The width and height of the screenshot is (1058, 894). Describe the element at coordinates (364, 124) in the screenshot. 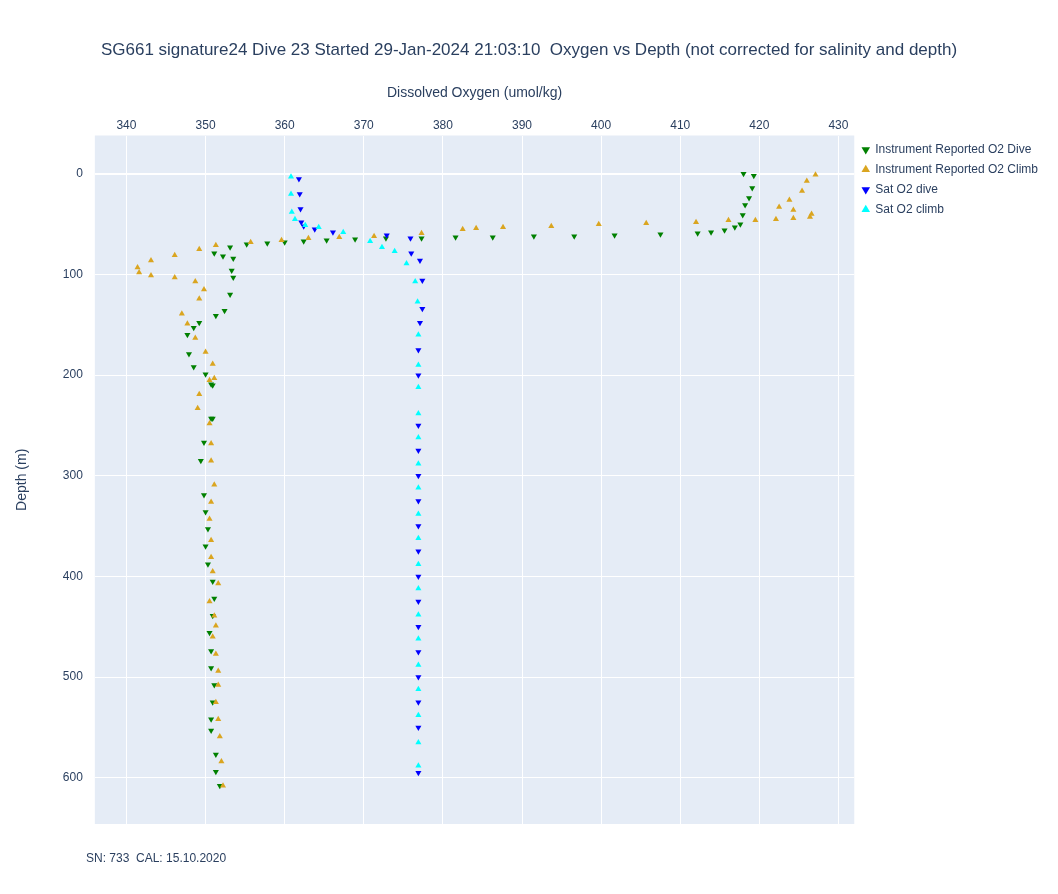

I see `x-tick-label: 370` at that location.